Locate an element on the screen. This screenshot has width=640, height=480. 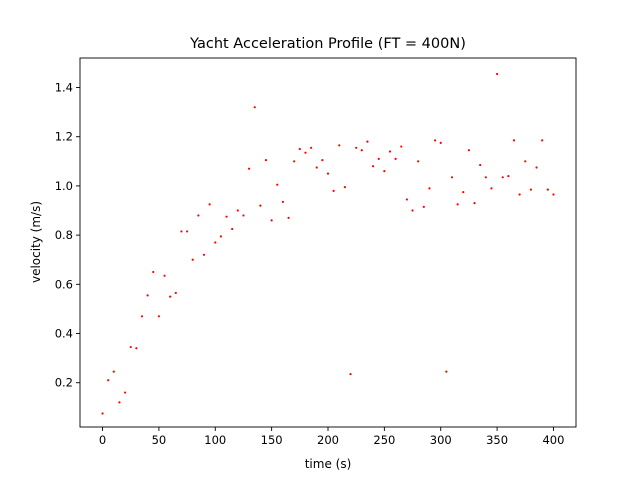
y-tick-label: 0.4 is located at coordinates (64, 334).